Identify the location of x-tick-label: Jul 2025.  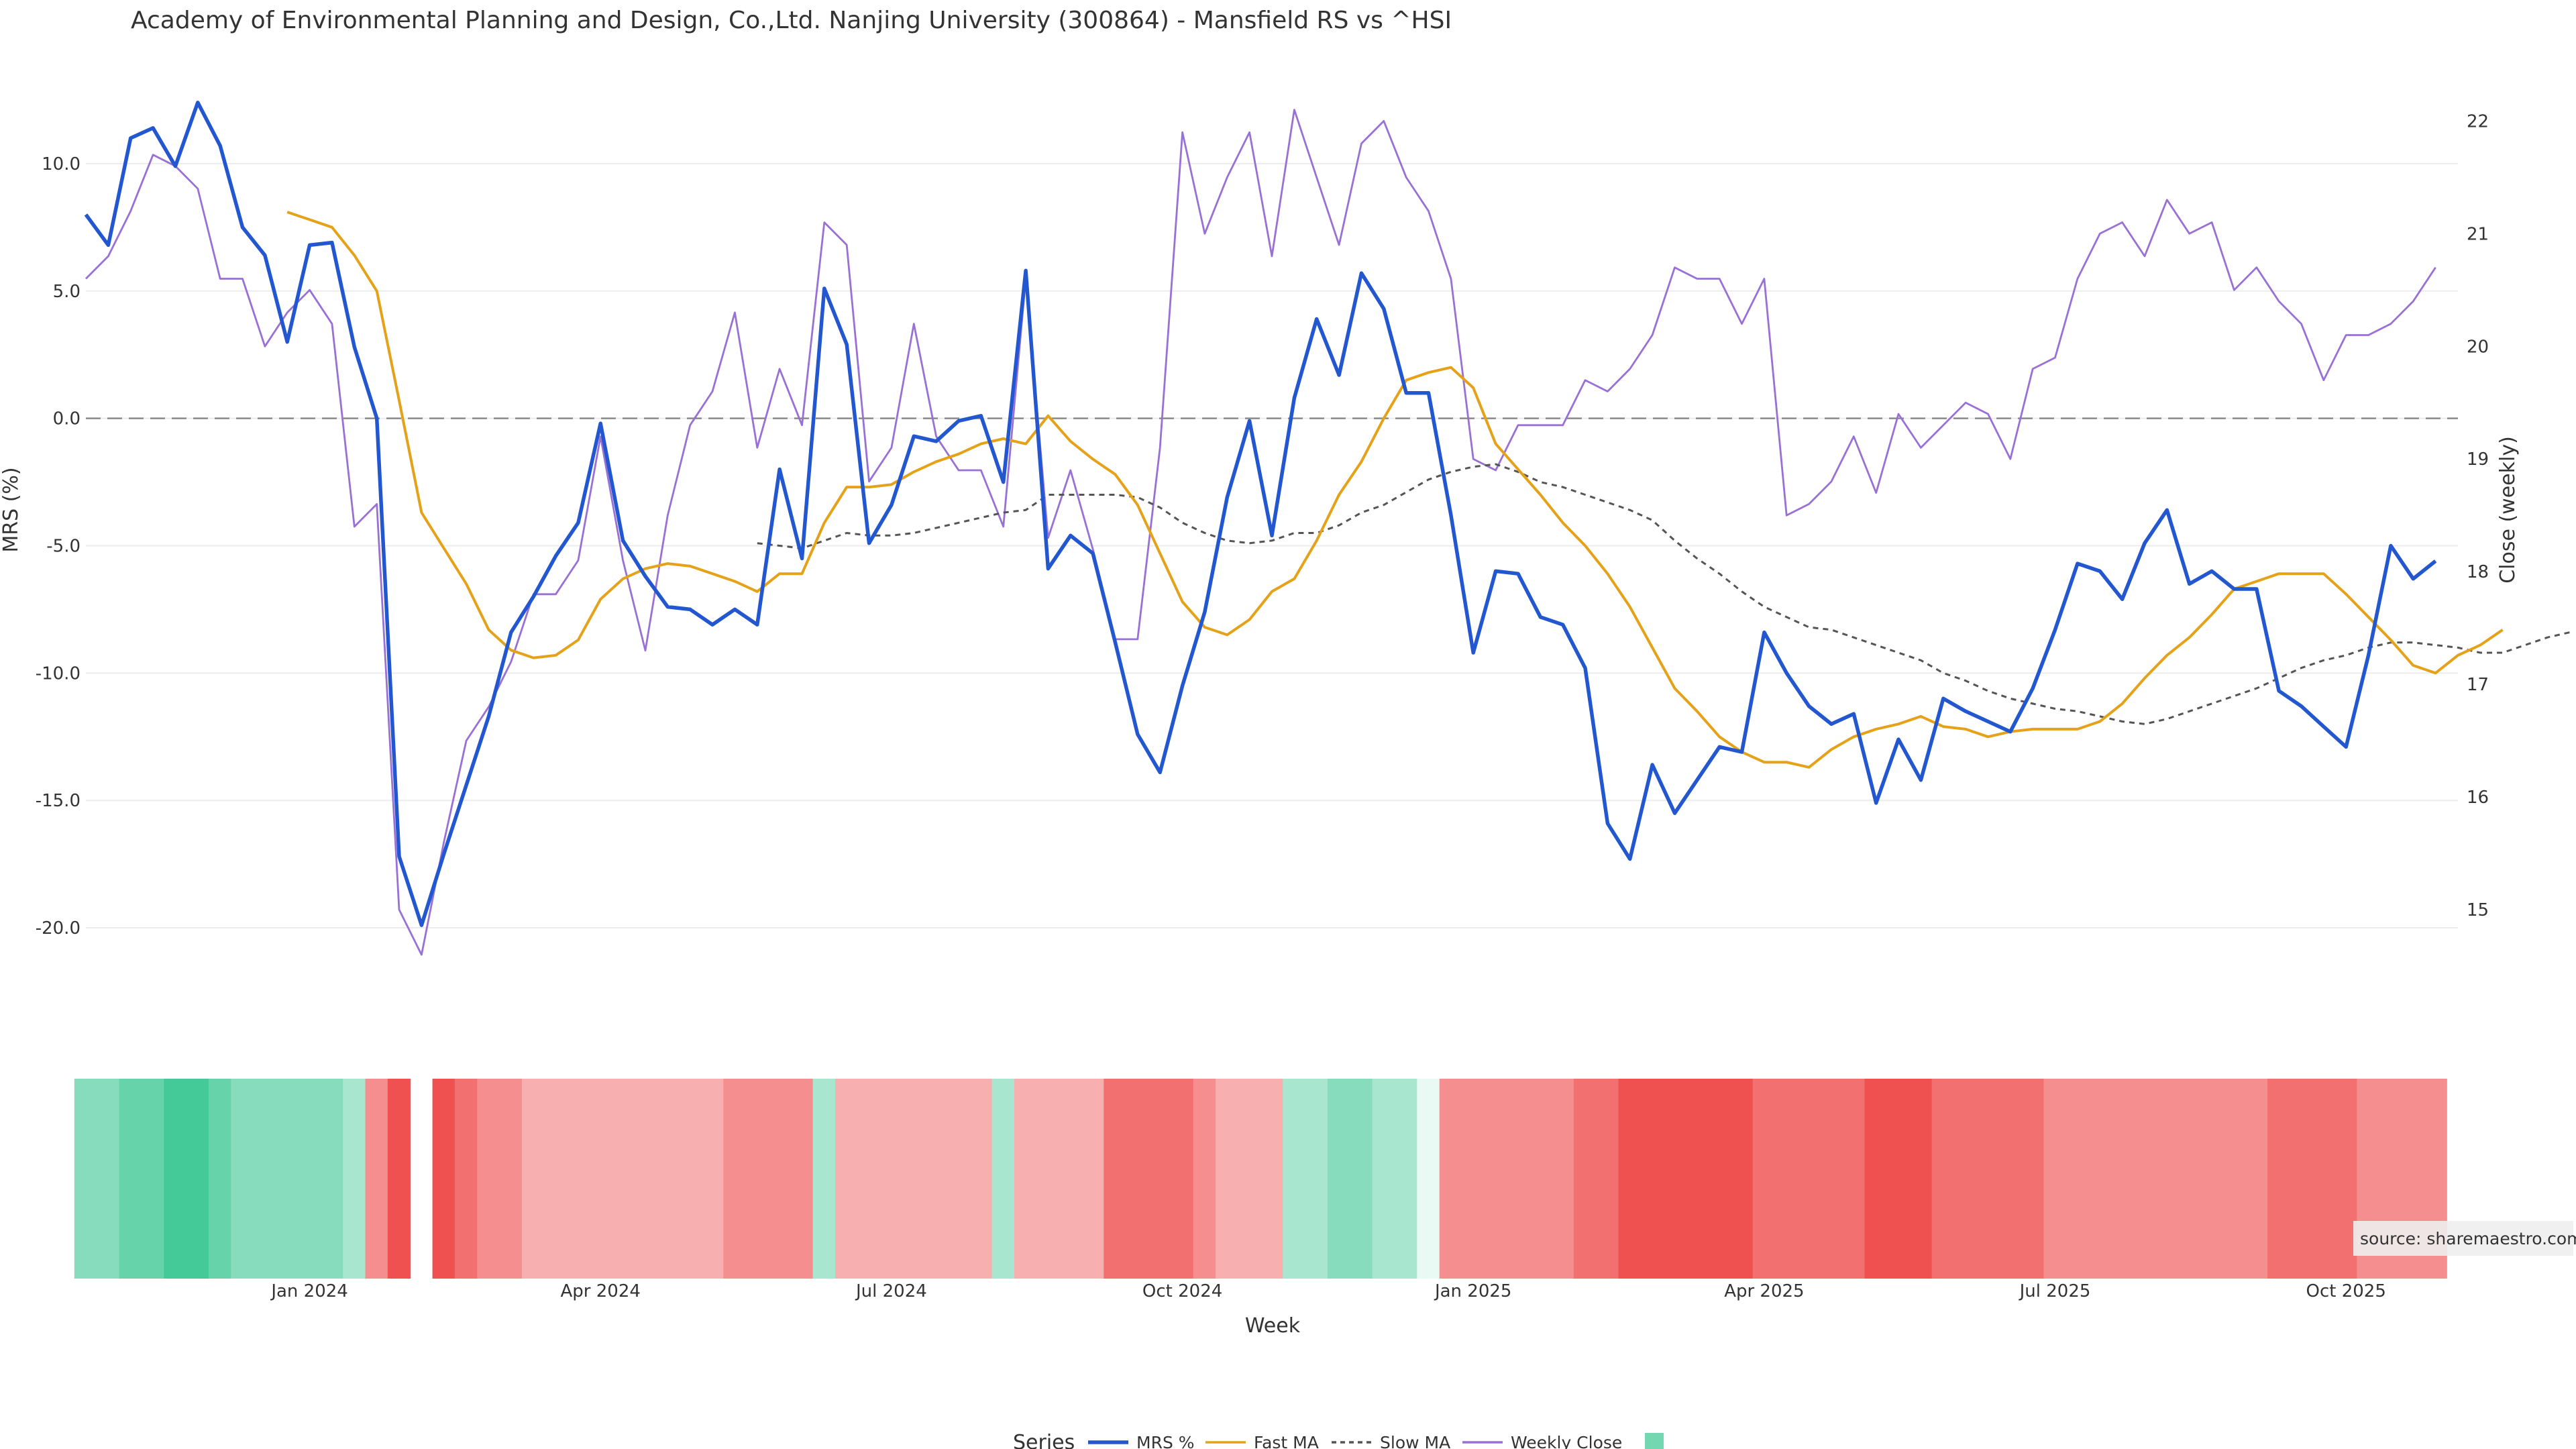
(2055, 1291).